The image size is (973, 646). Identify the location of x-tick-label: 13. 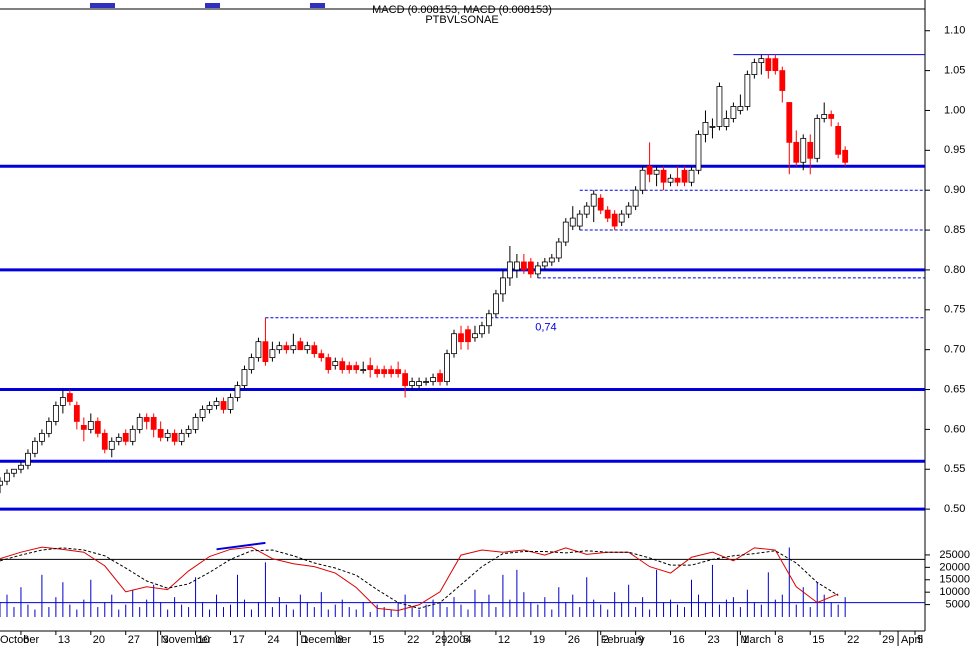
(64, 640).